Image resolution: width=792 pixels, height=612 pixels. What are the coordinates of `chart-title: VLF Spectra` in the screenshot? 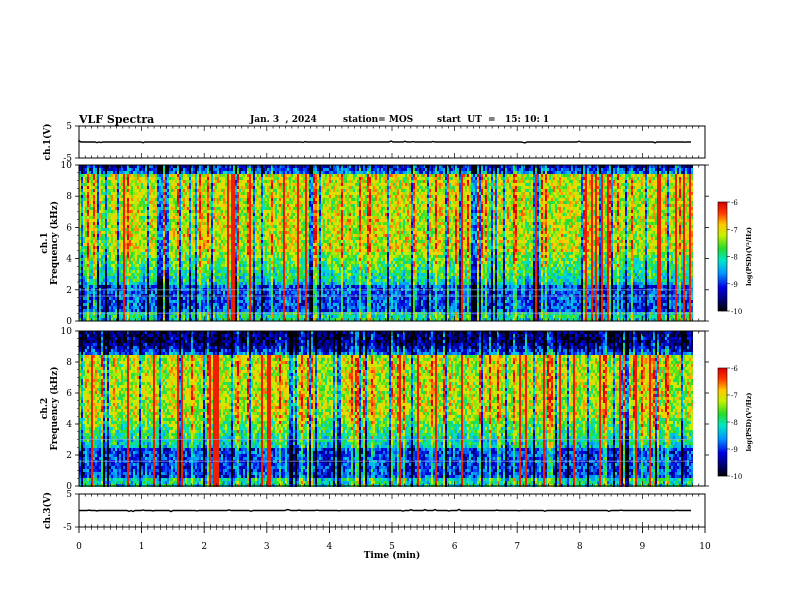 It's located at (116, 119).